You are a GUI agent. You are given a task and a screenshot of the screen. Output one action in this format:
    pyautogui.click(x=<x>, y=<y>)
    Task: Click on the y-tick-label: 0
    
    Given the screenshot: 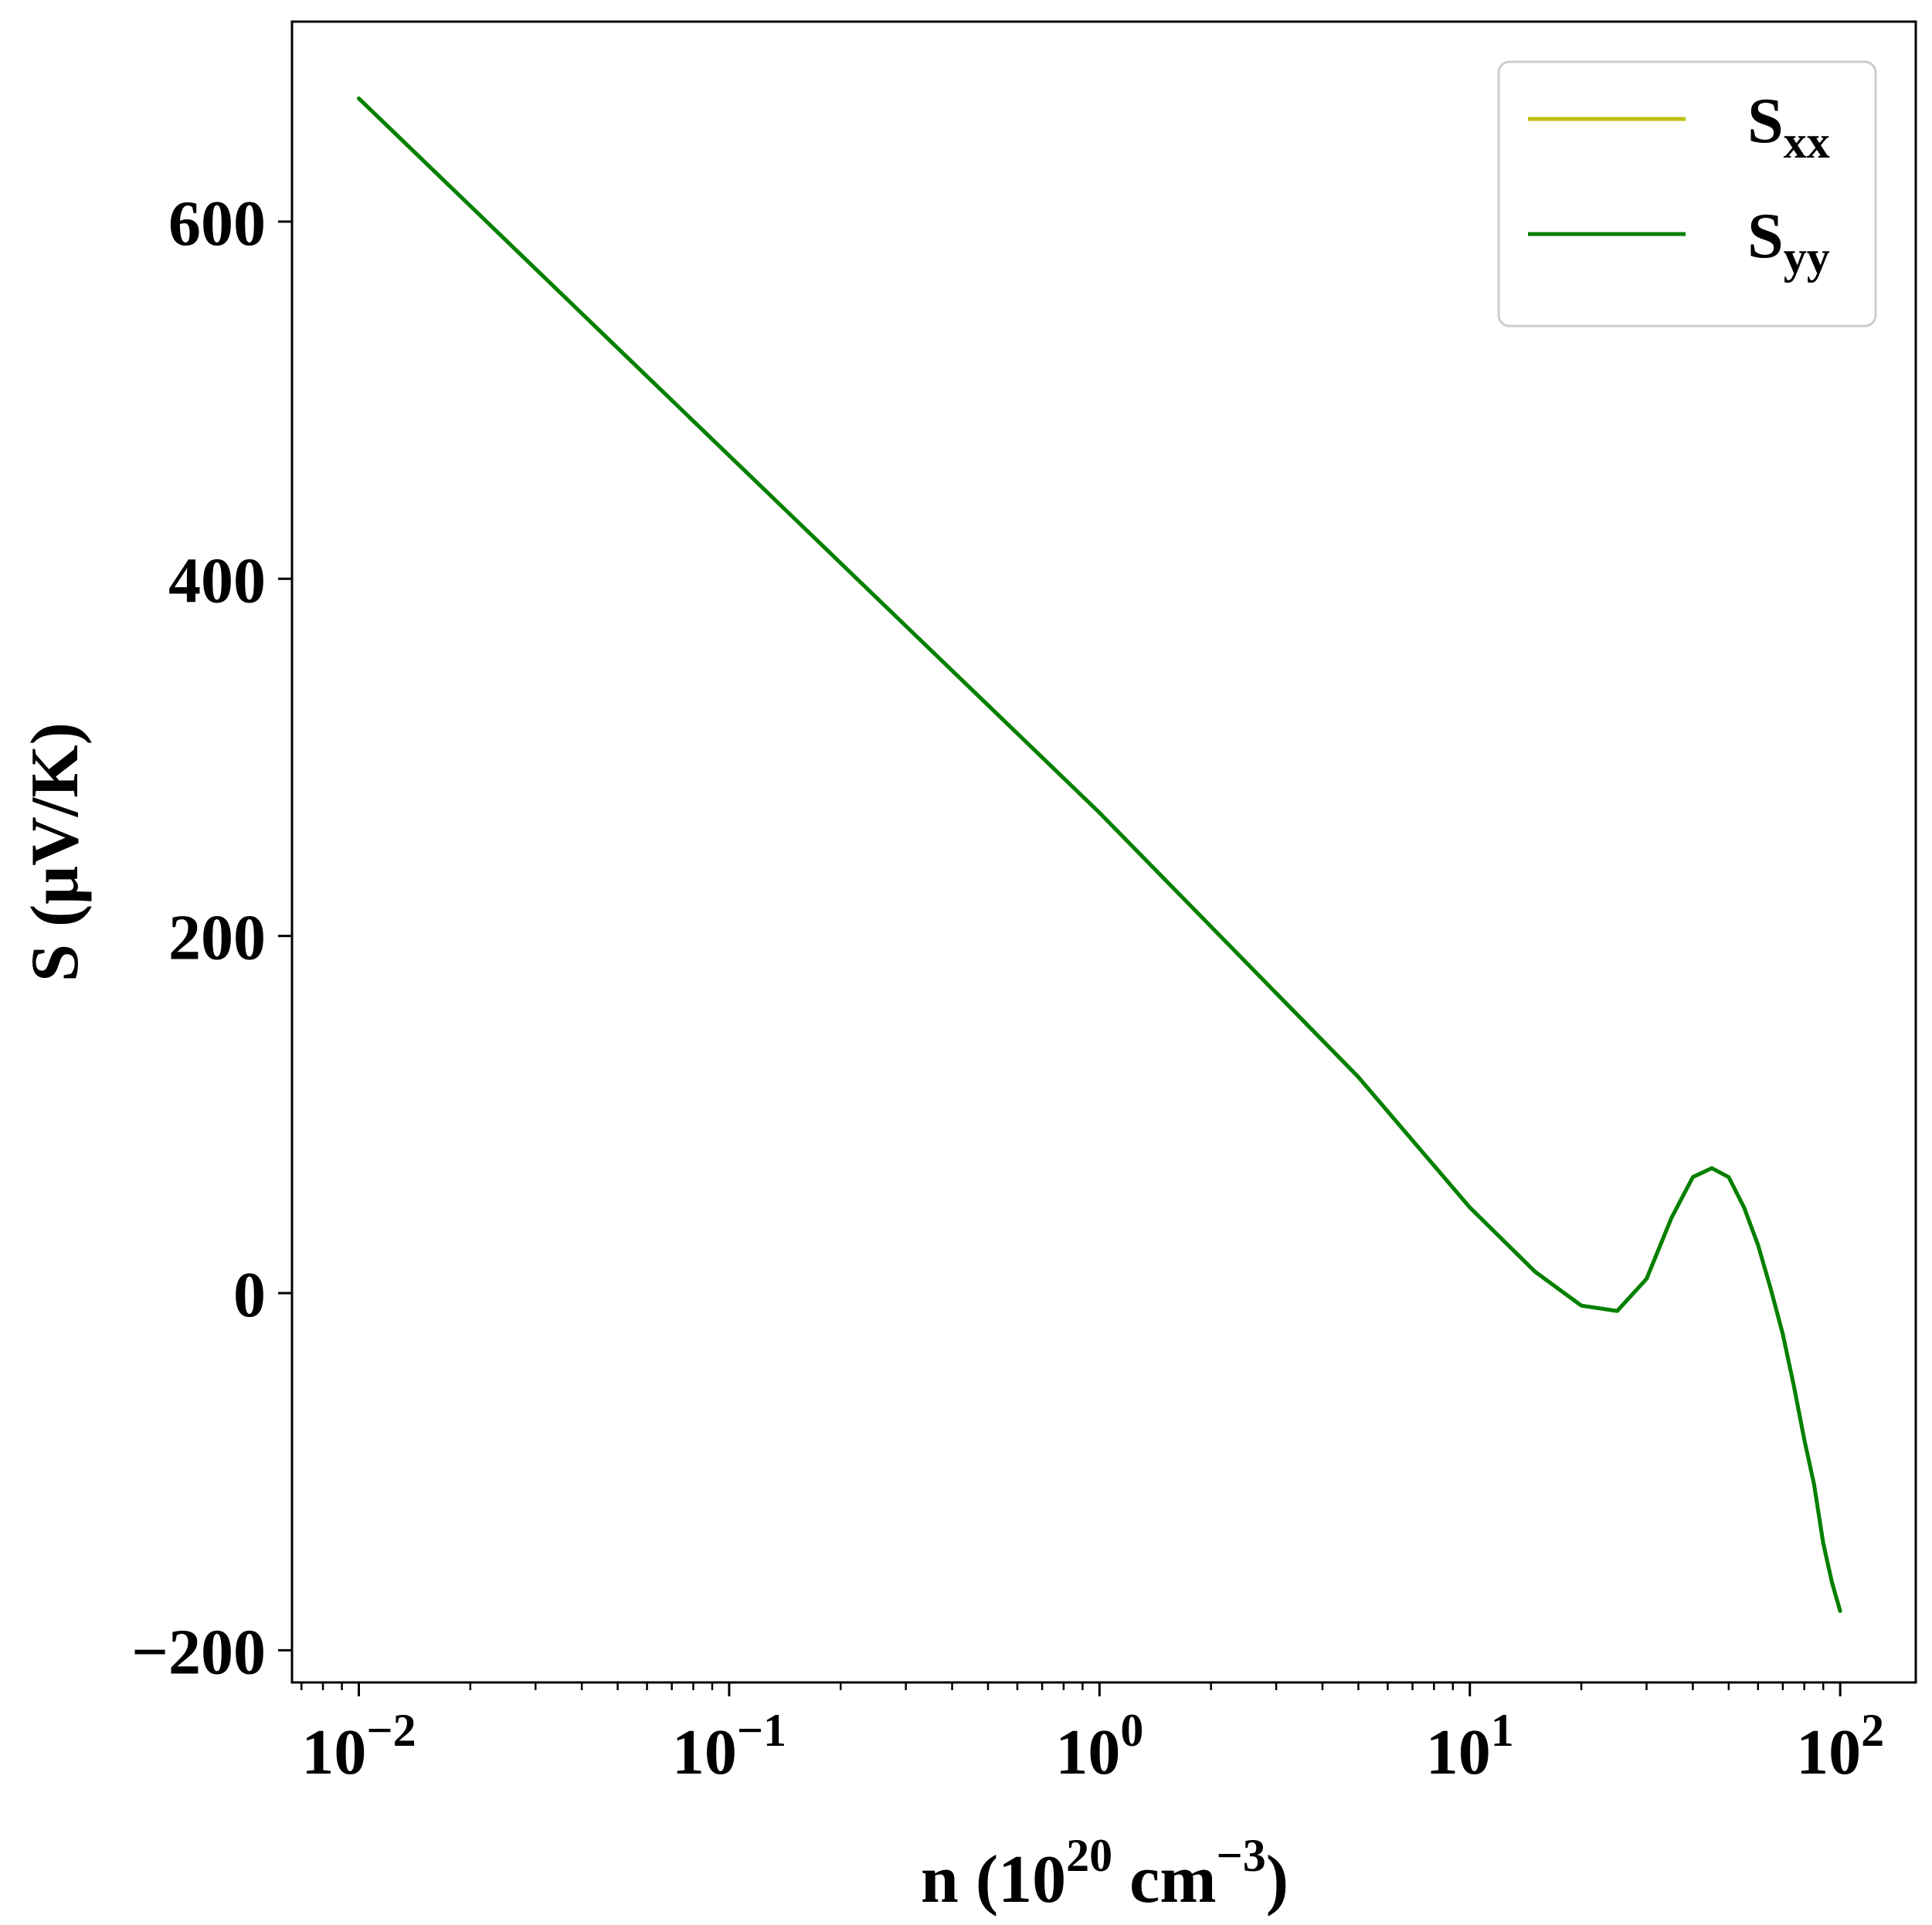 What is the action you would take?
    pyautogui.click(x=250, y=1295)
    